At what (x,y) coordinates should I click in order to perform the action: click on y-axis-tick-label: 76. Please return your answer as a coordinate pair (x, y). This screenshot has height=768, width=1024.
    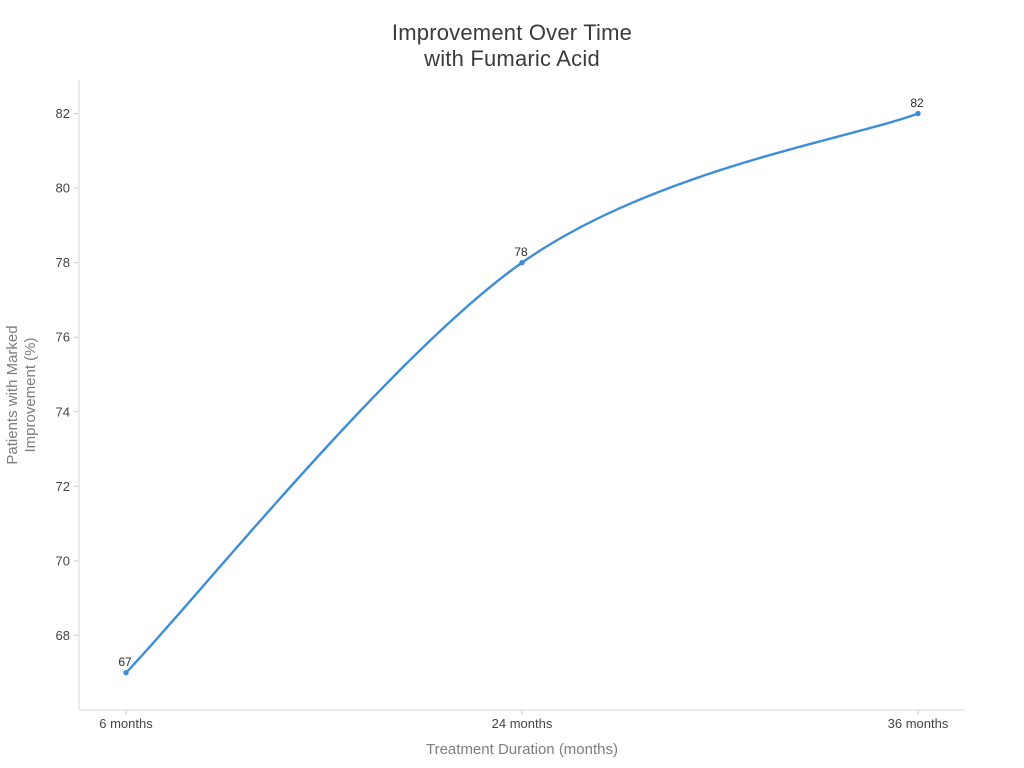
    Looking at the image, I should click on (63, 337).